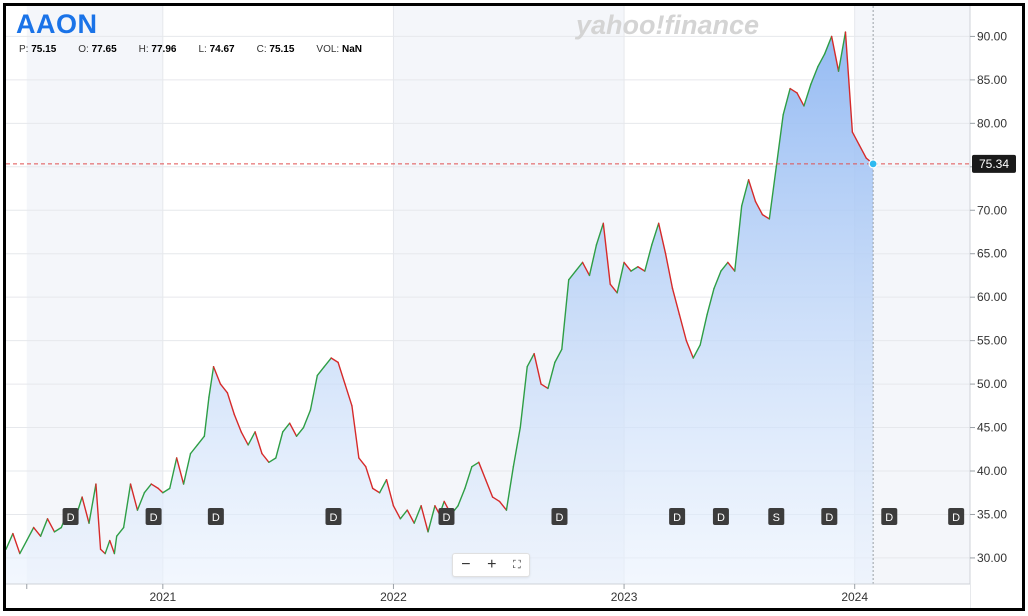 The width and height of the screenshot is (1028, 616). Describe the element at coordinates (912, 295) in the screenshot. I see `year-band` at that location.